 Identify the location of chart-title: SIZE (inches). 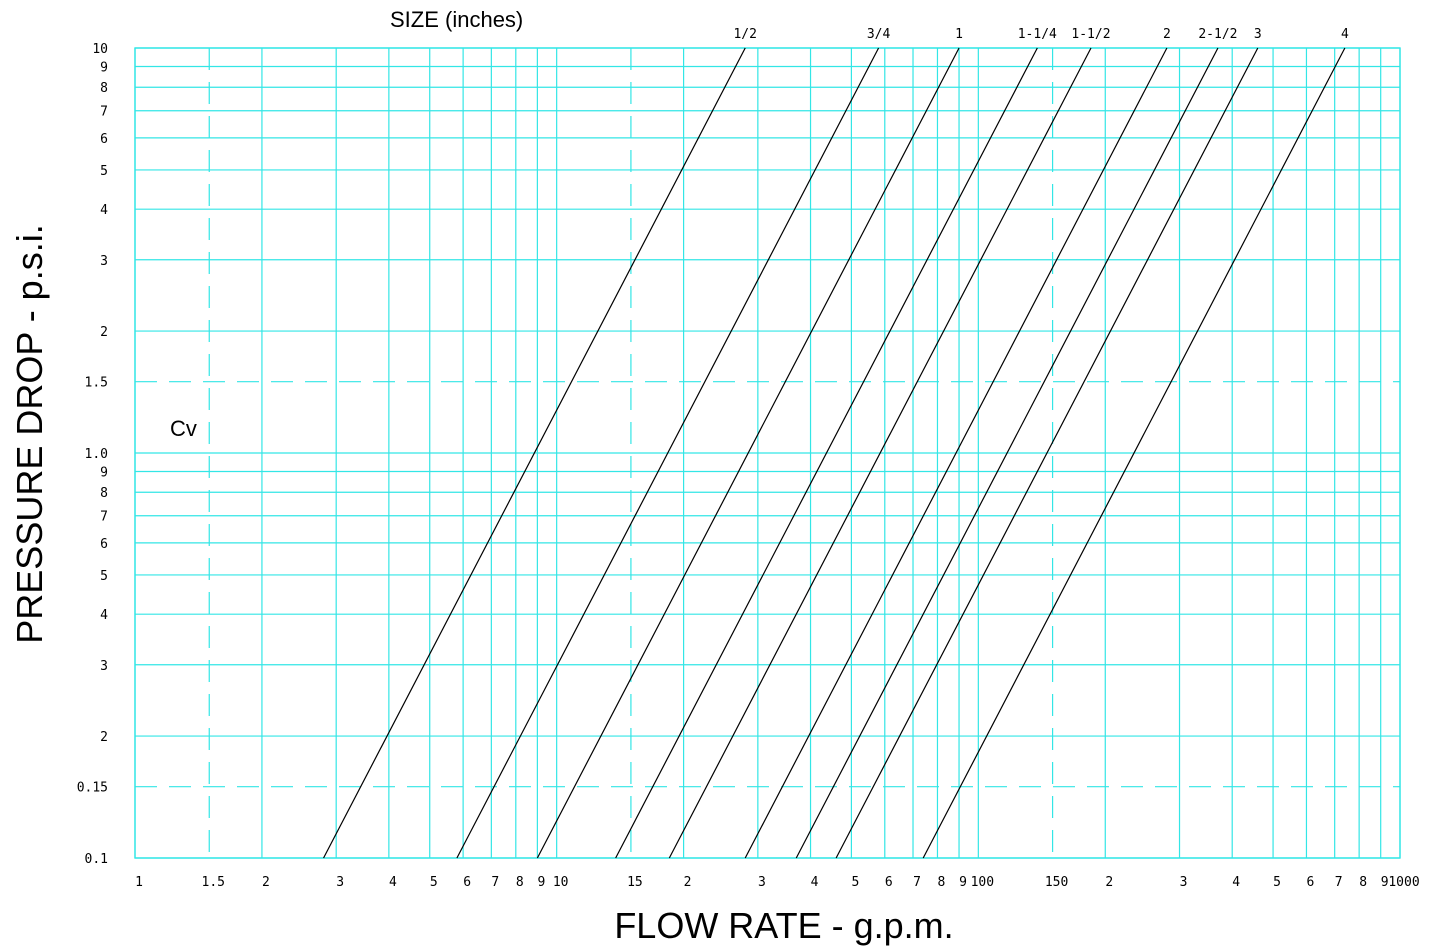
(456, 19).